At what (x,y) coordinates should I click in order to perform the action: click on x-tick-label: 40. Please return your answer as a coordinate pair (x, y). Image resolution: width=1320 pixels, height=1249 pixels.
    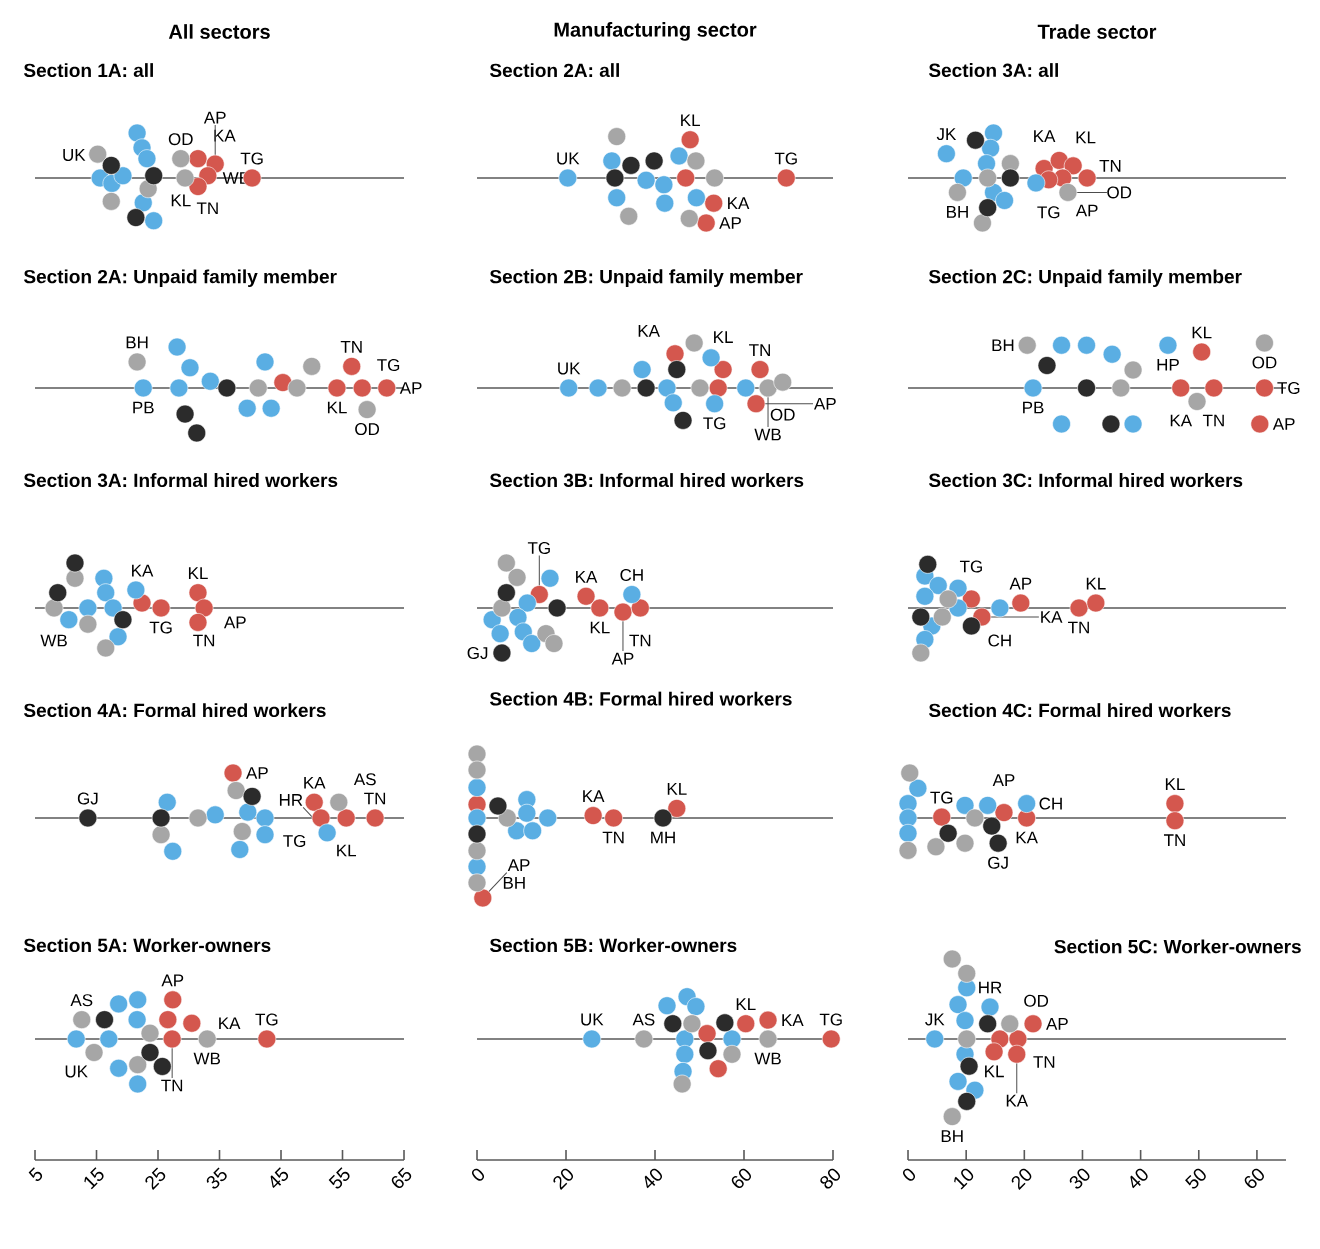
    Looking at the image, I should click on (1139, 1178).